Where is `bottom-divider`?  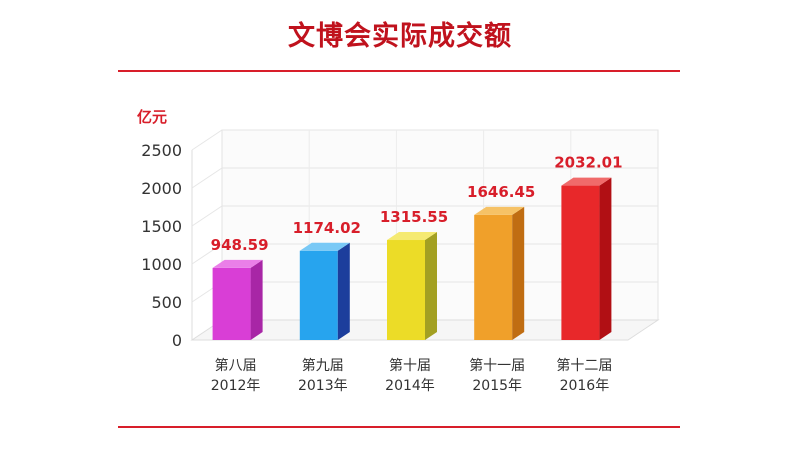 bottom-divider is located at coordinates (399, 427).